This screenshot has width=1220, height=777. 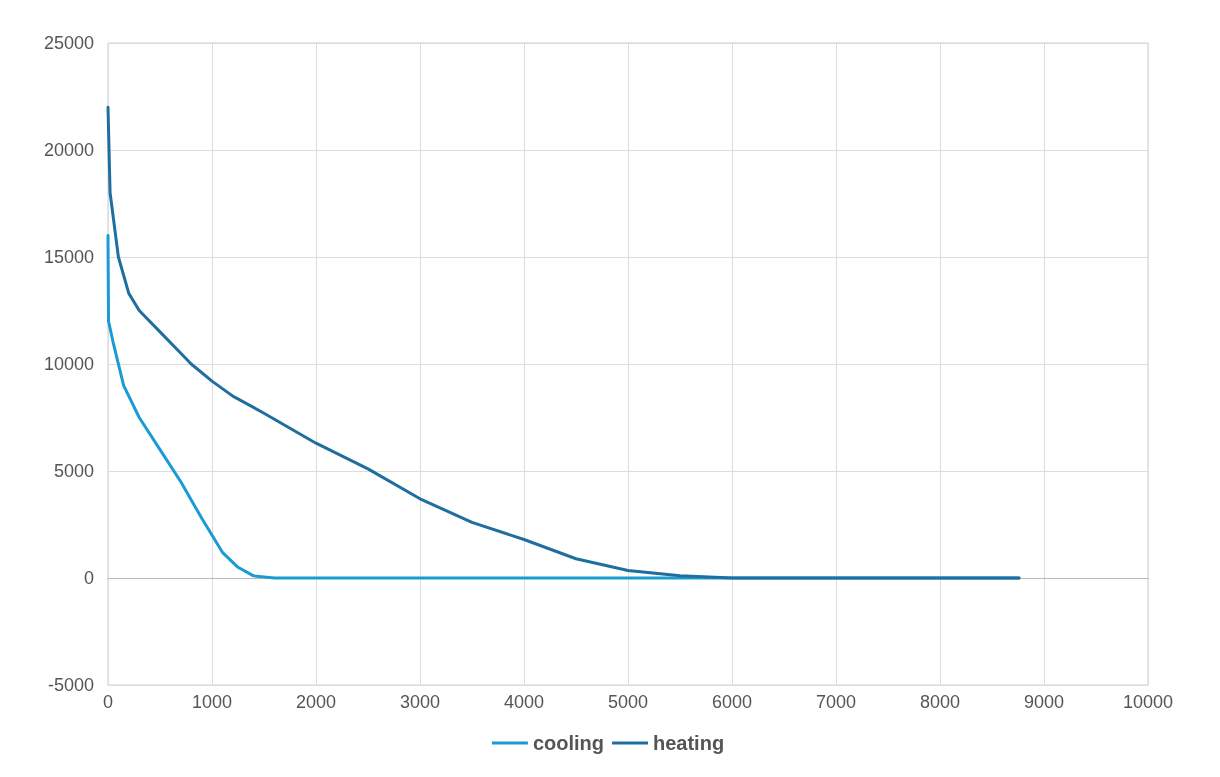 What do you see at coordinates (68, 43) in the screenshot?
I see `y-tick-label: 25000` at bounding box center [68, 43].